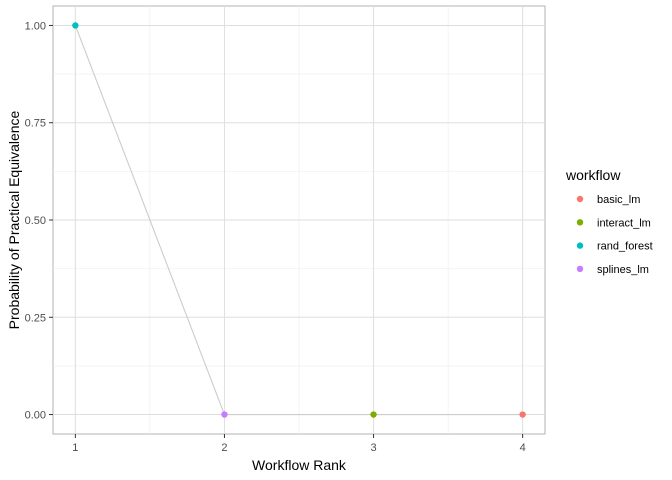 The width and height of the screenshot is (672, 480). I want to click on point-rand-forest, so click(75, 25).